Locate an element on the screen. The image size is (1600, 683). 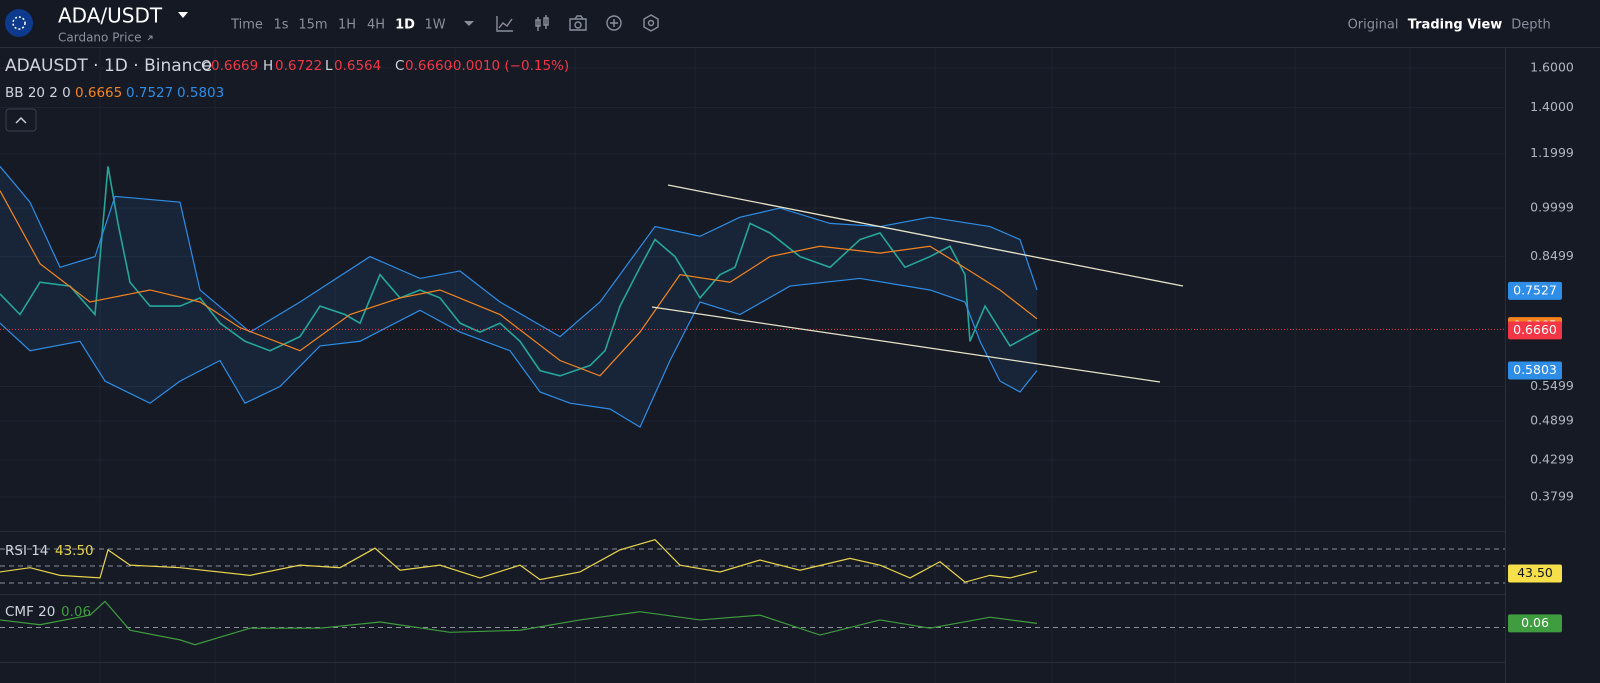
view-tab: Depth is located at coordinates (1531, 25).